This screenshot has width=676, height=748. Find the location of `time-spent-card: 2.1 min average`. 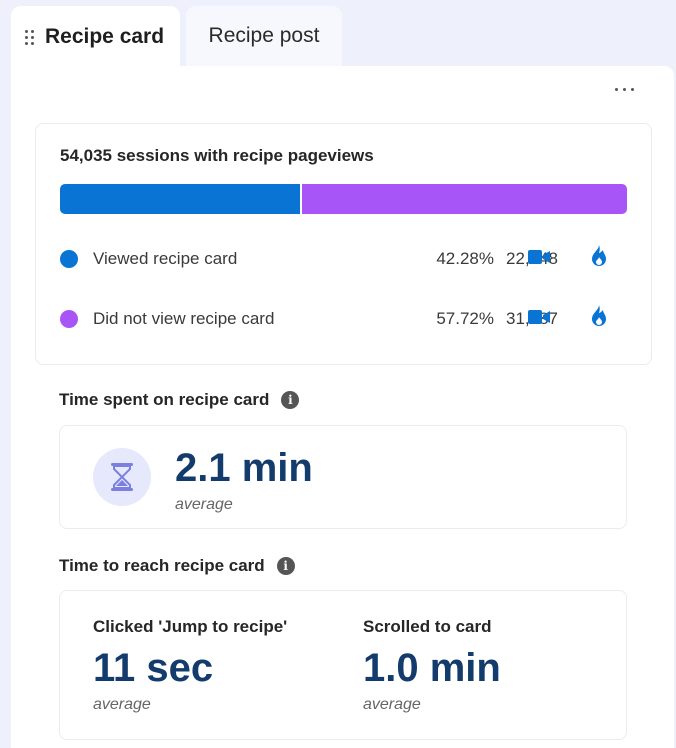

time-spent-card: 2.1 min average is located at coordinates (343, 477).